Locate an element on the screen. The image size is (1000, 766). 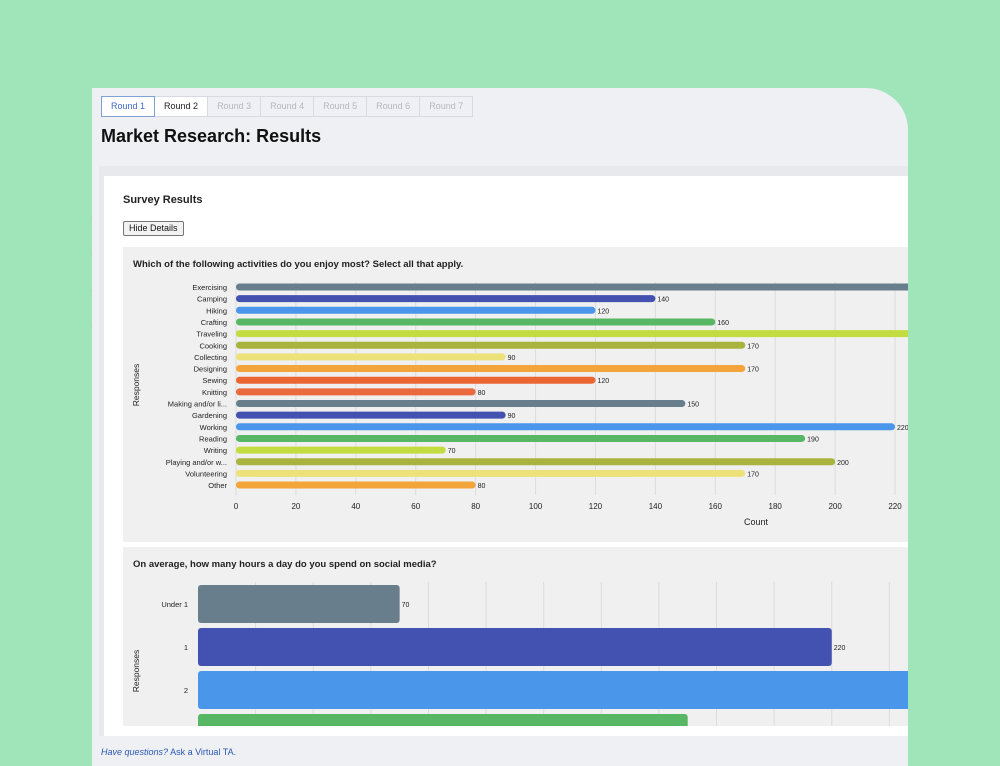
tab-round-6: Round 6 is located at coordinates (394, 106).